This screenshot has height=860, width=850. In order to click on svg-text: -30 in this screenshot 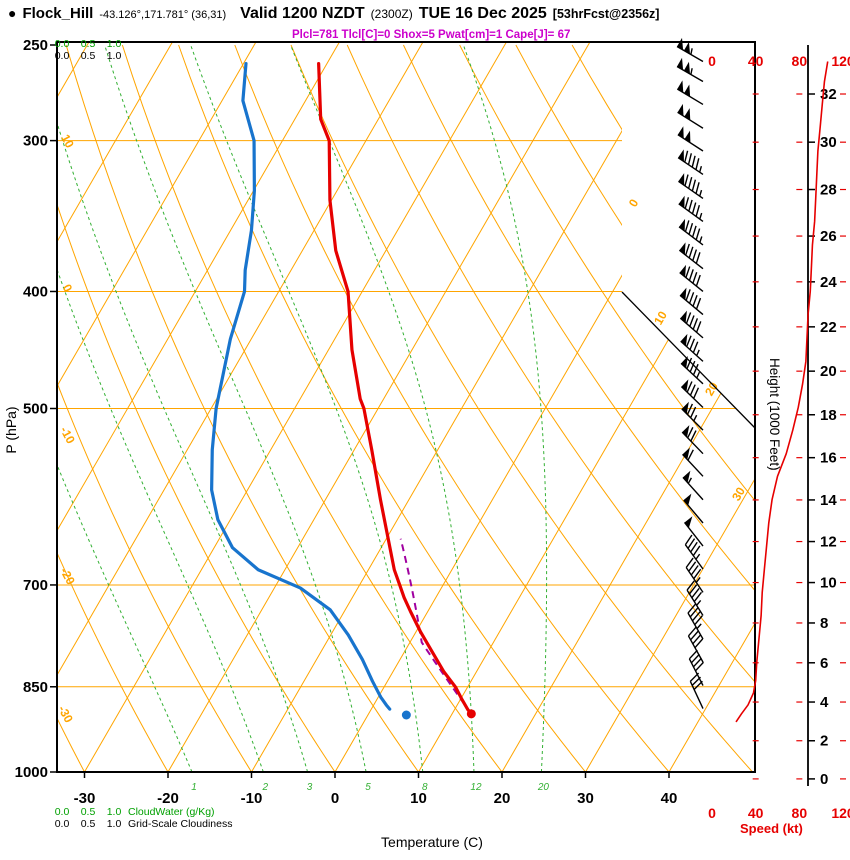, I will do `click(85, 798)`.